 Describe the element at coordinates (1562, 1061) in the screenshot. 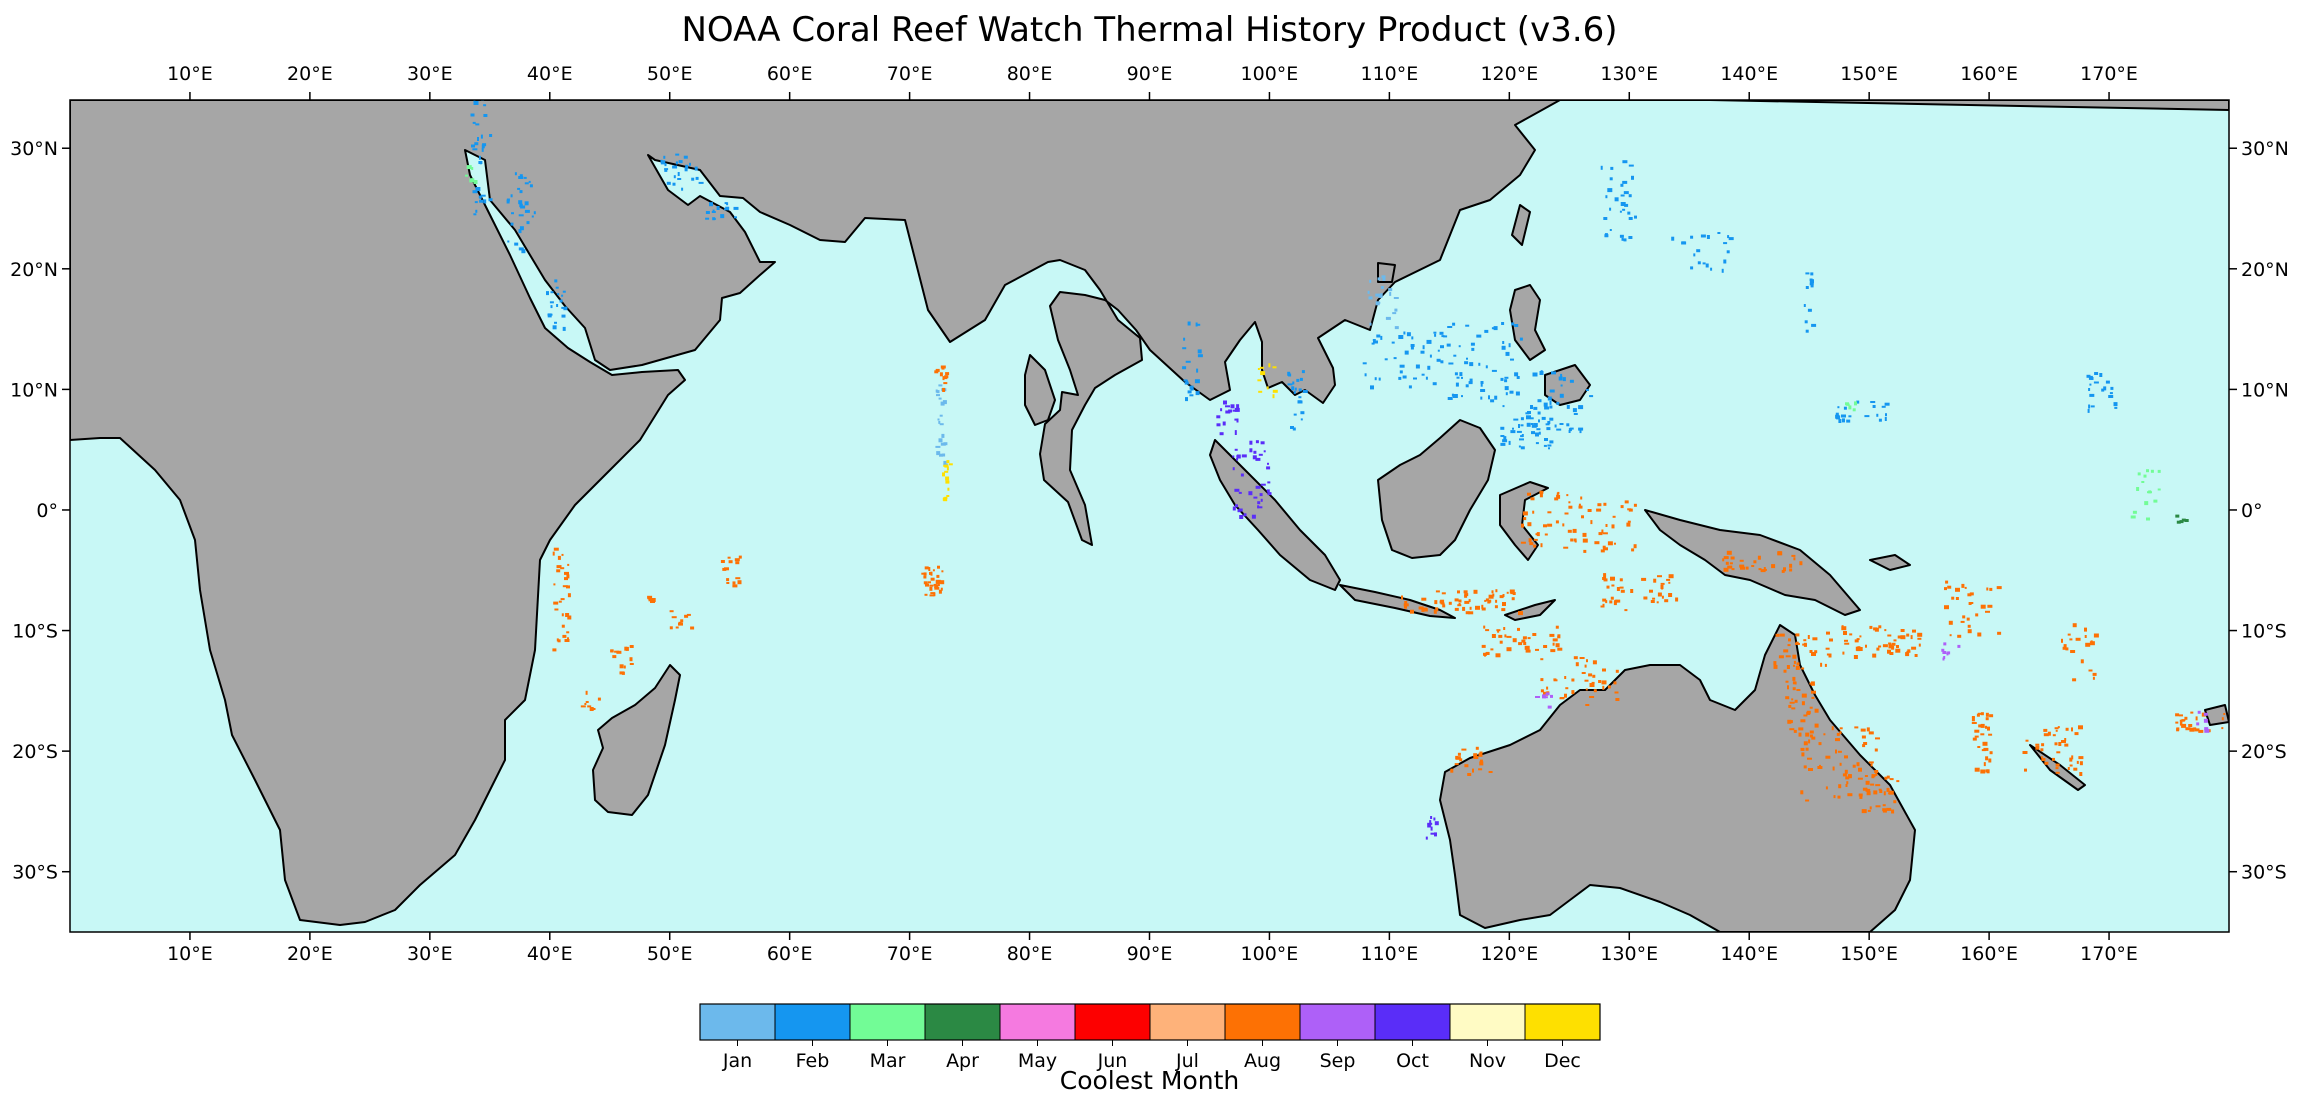

I see `colorbar-label-dec: Dec` at that location.